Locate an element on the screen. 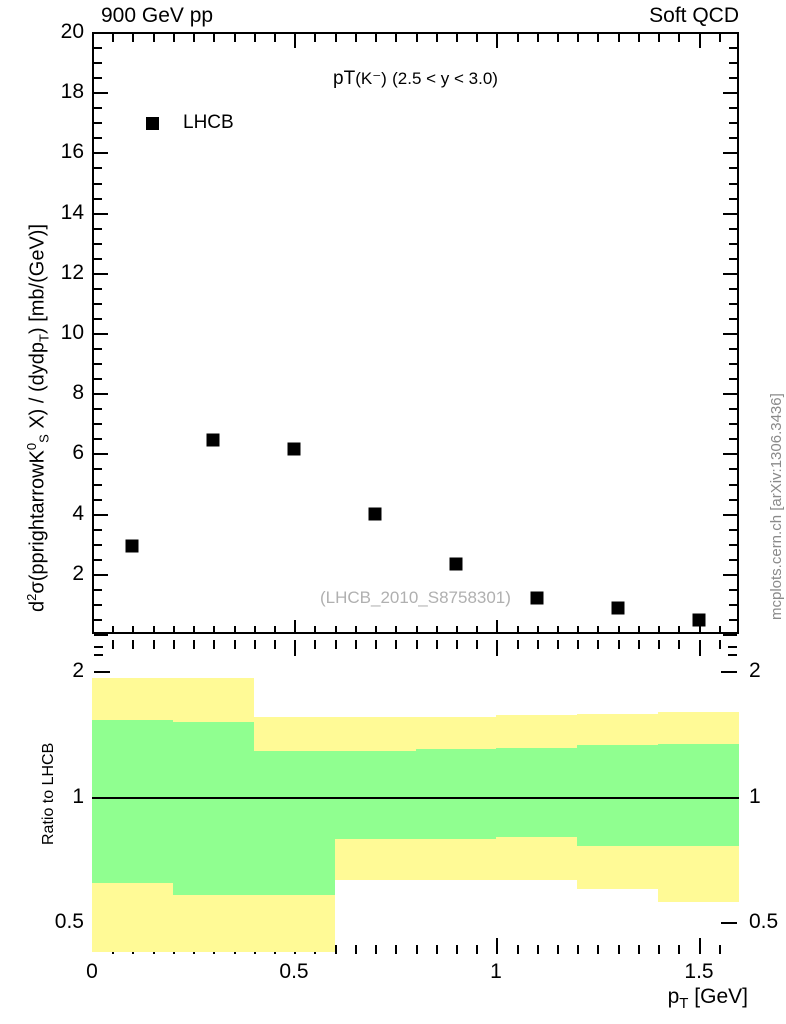 This screenshot has height=1024, width=786. x-tick-label: 0.5 is located at coordinates (294, 971).